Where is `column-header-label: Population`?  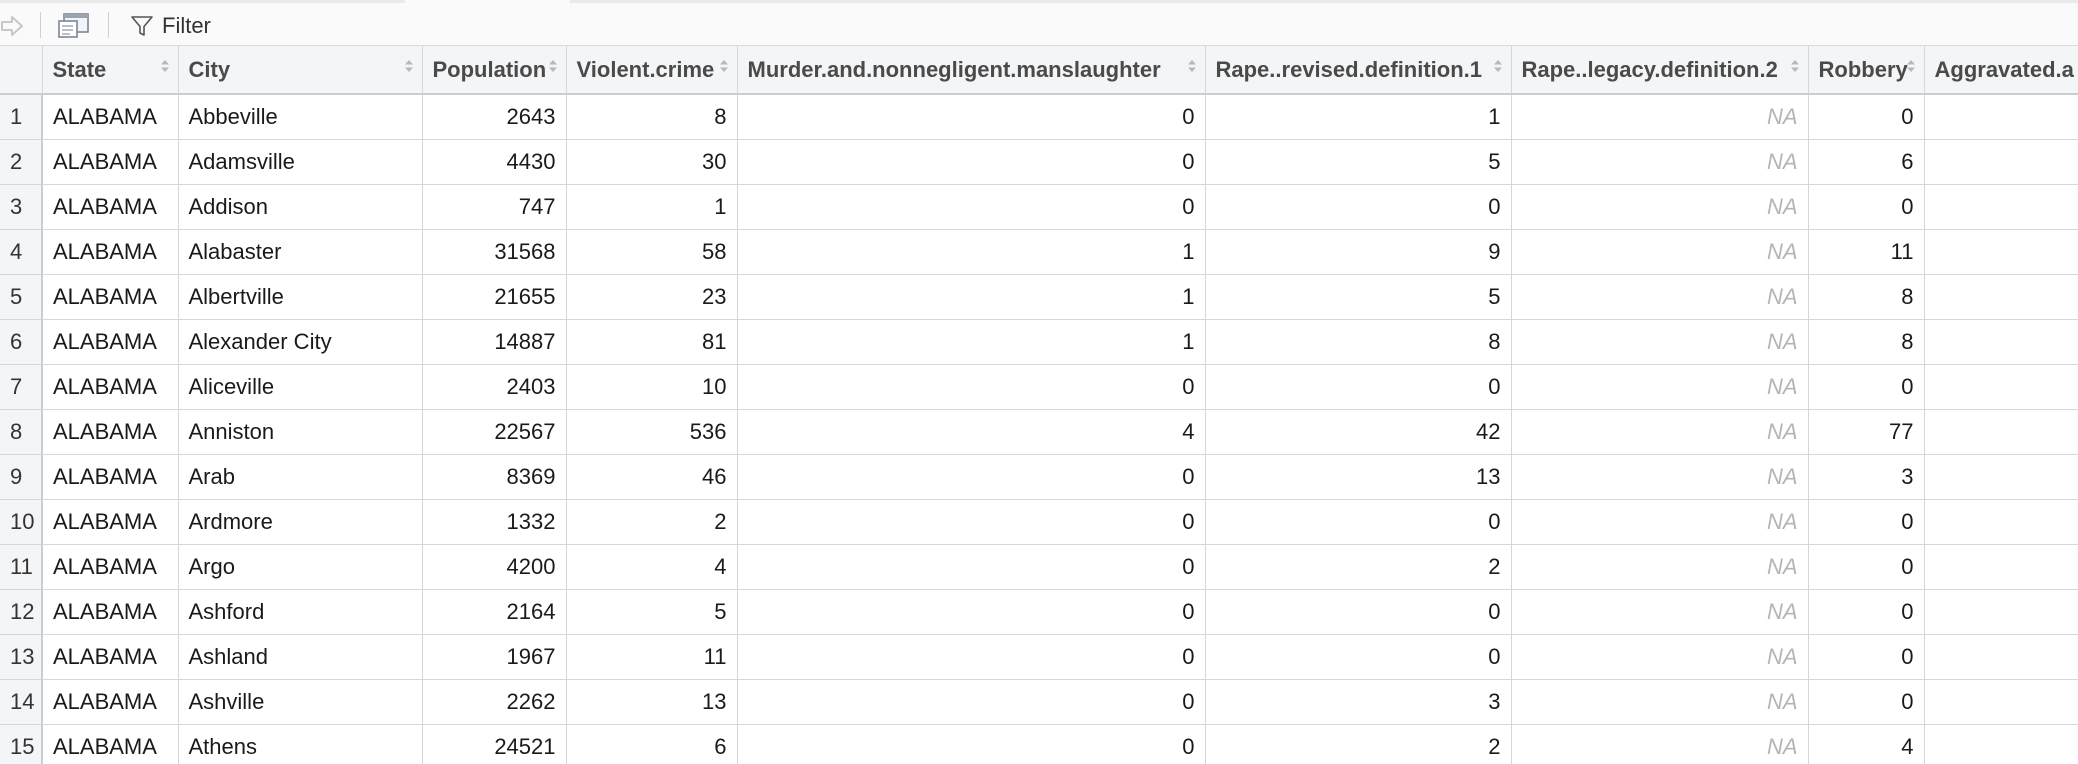 column-header-label: Population is located at coordinates (489, 69).